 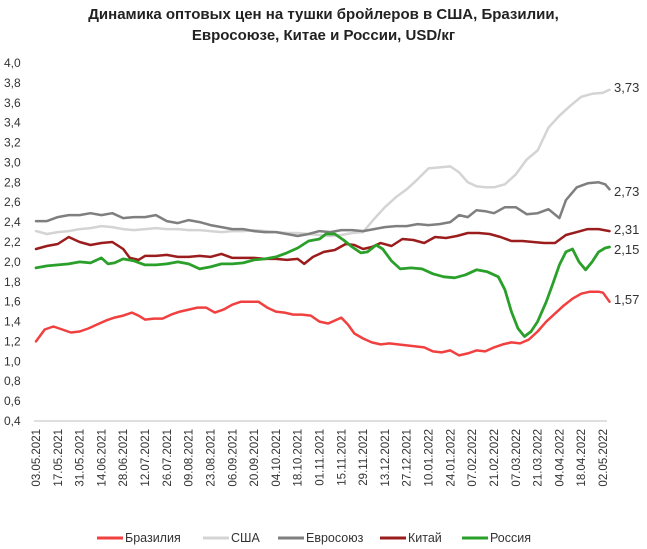 I want to click on x-tick-label: 24.01.2022, so click(x=451, y=458).